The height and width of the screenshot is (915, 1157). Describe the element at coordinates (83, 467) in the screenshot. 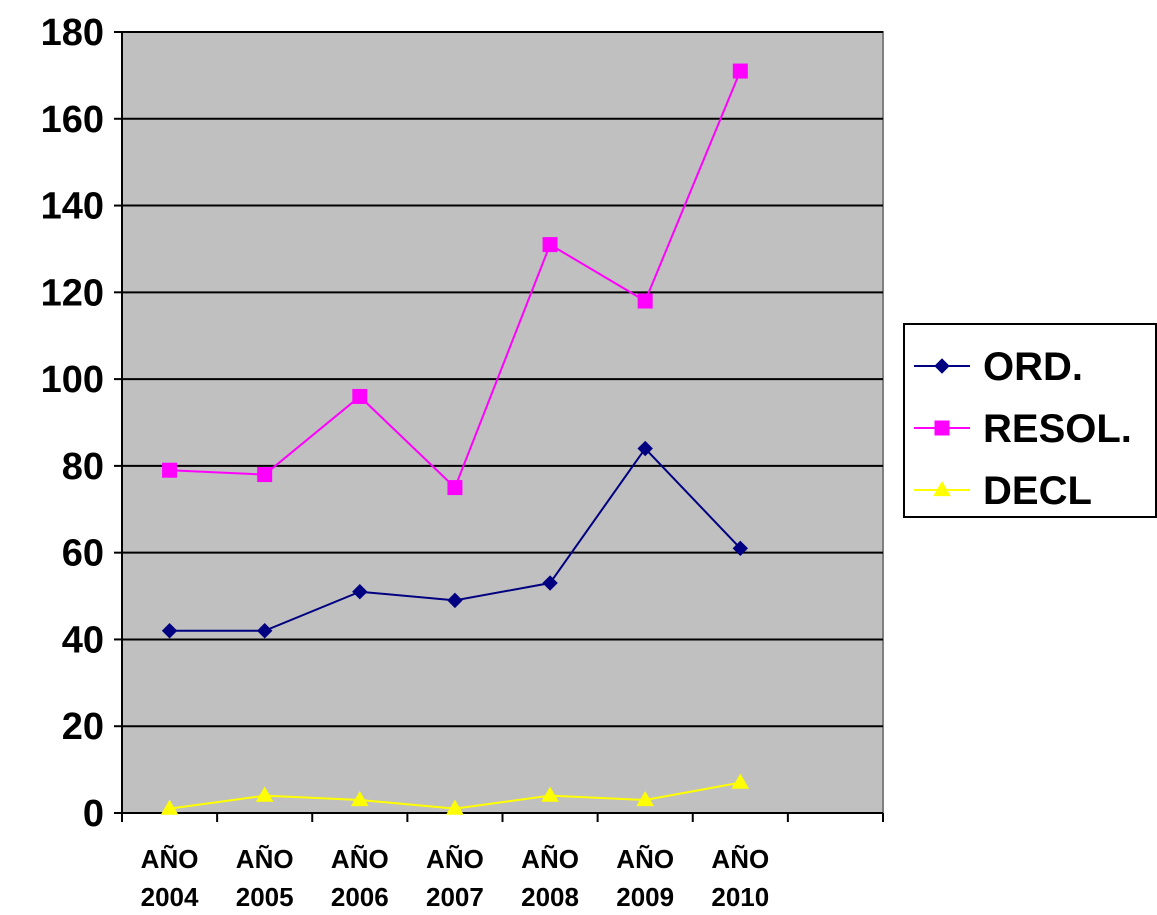

I see `y-tick-label: 80` at that location.